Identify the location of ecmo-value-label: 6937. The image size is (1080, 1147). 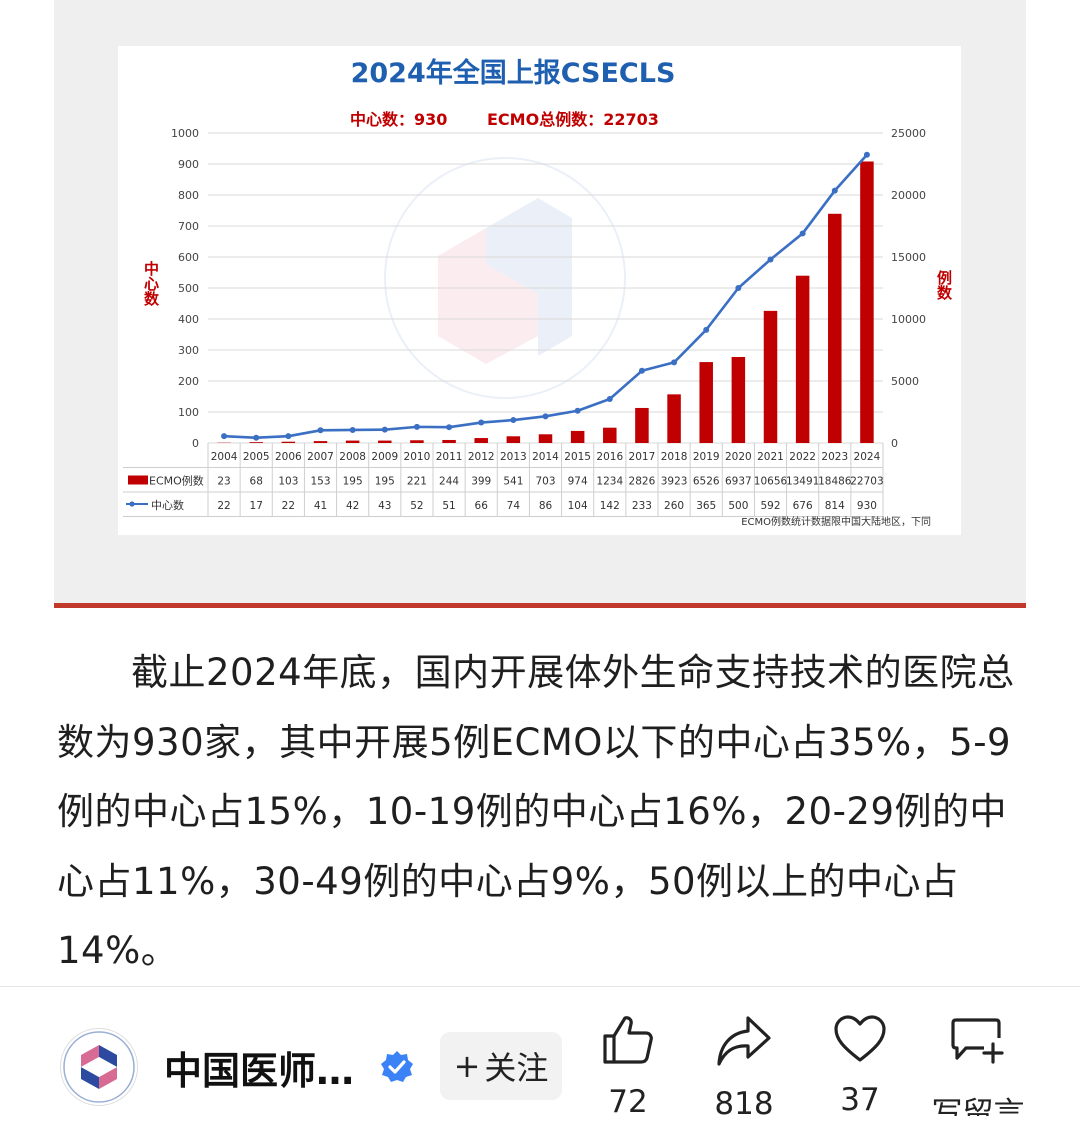
(738, 482).